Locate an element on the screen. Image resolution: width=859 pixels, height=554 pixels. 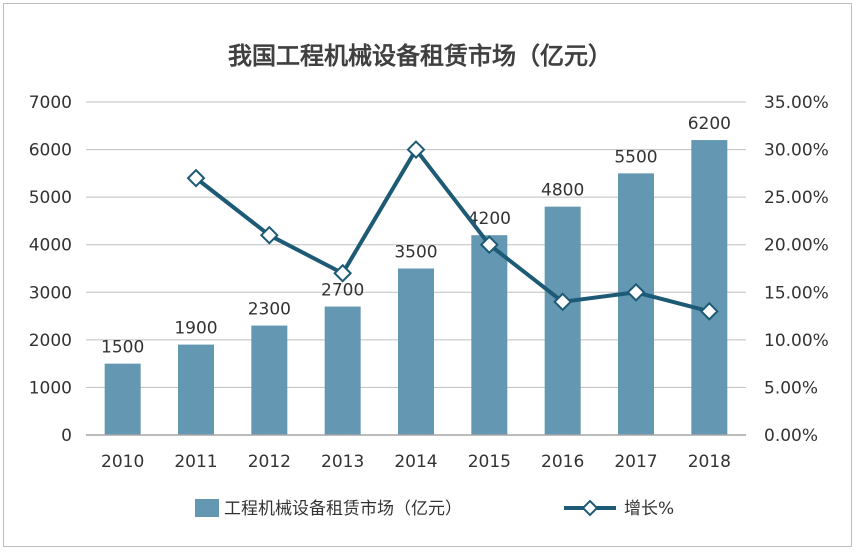
bar-data-label: 5500 is located at coordinates (635, 157).